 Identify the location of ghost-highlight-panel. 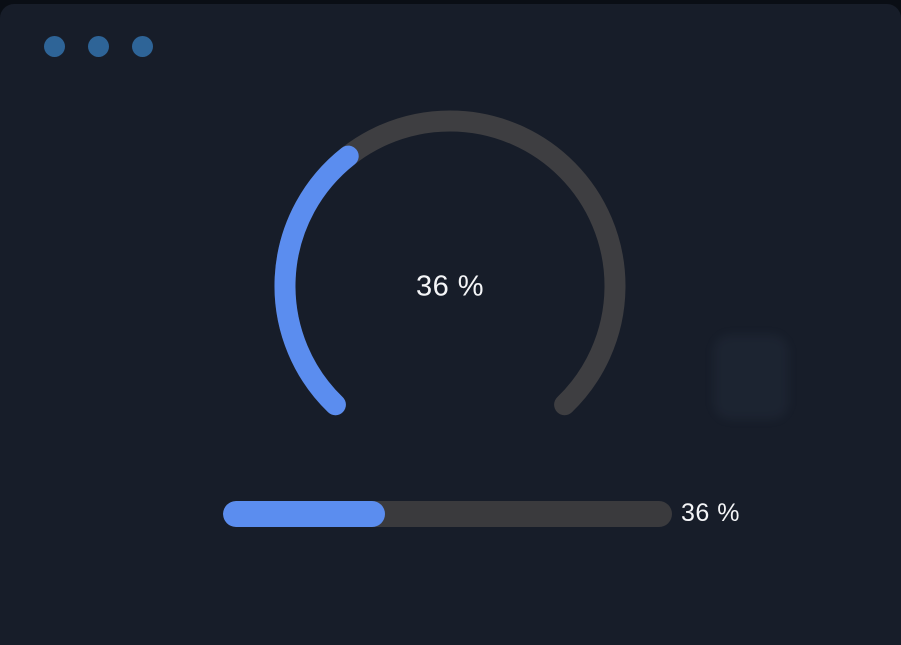
(751, 377).